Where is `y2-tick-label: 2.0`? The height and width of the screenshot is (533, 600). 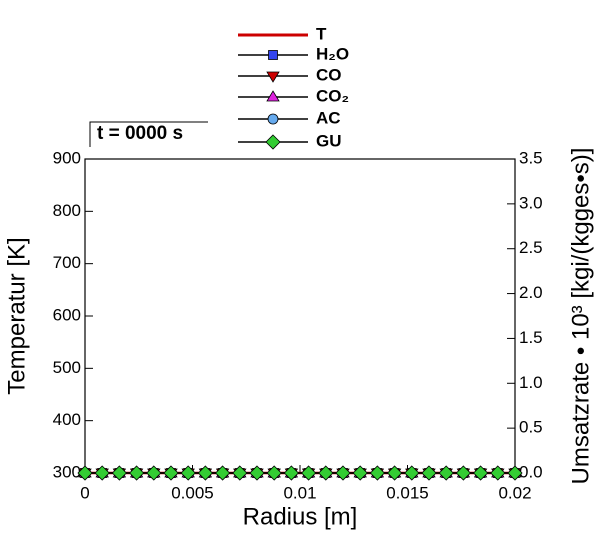 y2-tick-label: 2.0 is located at coordinates (531, 292).